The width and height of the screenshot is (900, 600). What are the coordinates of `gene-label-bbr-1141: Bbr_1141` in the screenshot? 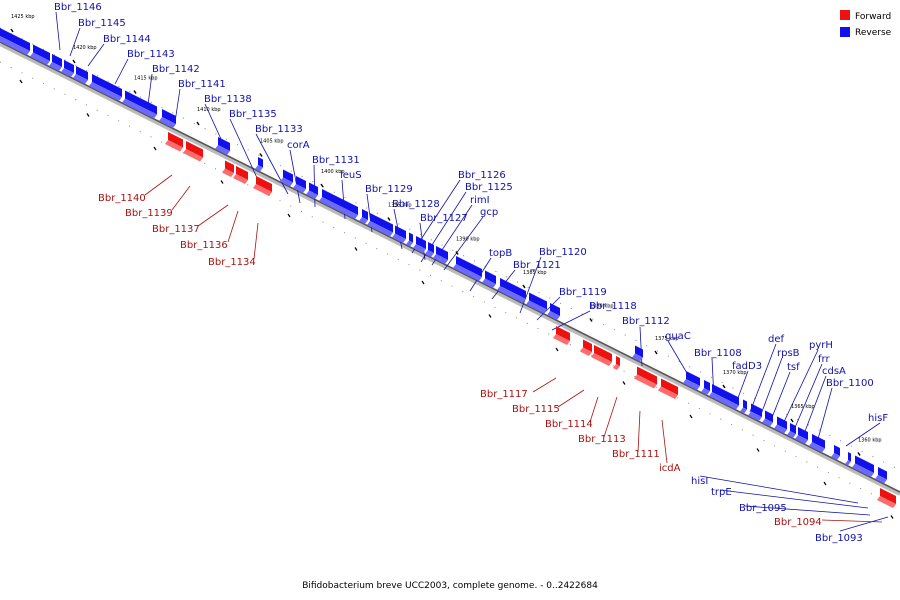 It's located at (202, 84).